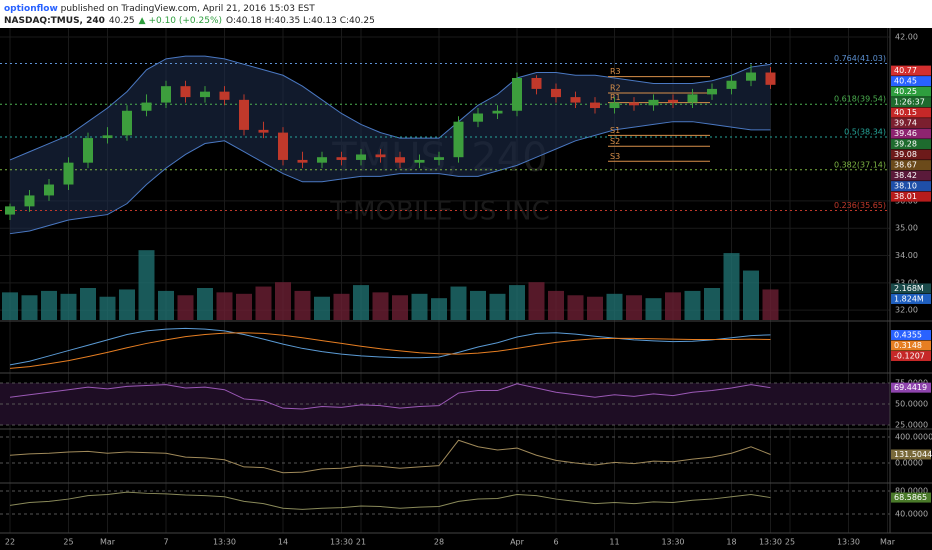 The height and width of the screenshot is (550, 932). I want to click on price-tag-label: 131.5044, so click(913, 454).